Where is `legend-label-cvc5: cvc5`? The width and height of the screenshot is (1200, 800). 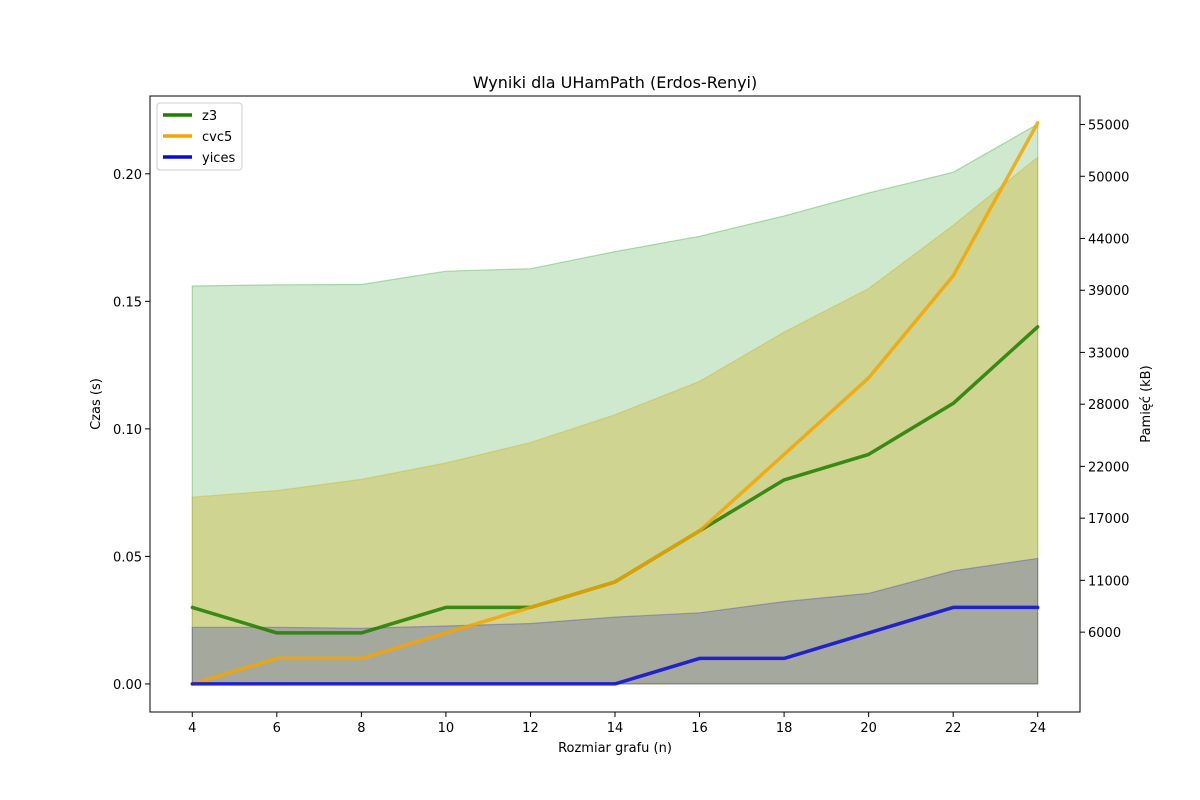 legend-label-cvc5: cvc5 is located at coordinates (217, 137).